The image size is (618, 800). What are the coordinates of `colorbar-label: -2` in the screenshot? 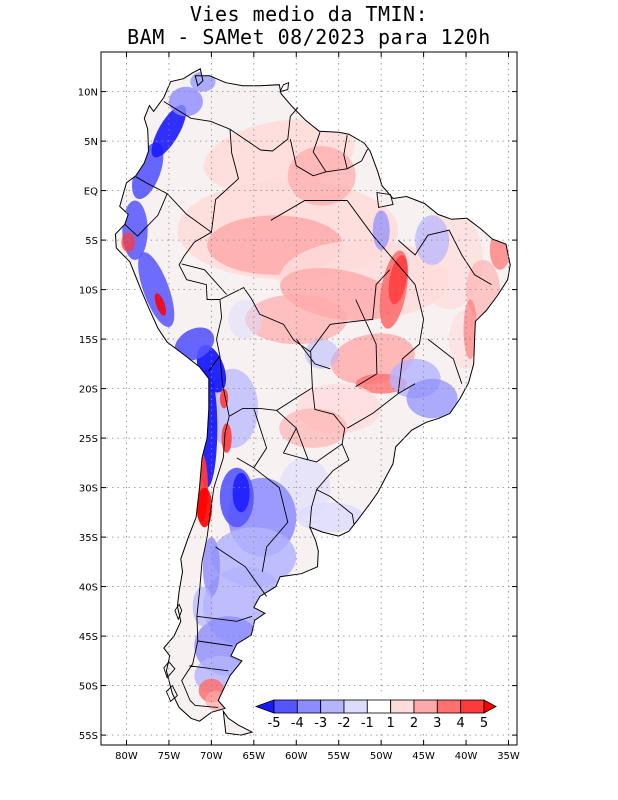 It's located at (344, 723).